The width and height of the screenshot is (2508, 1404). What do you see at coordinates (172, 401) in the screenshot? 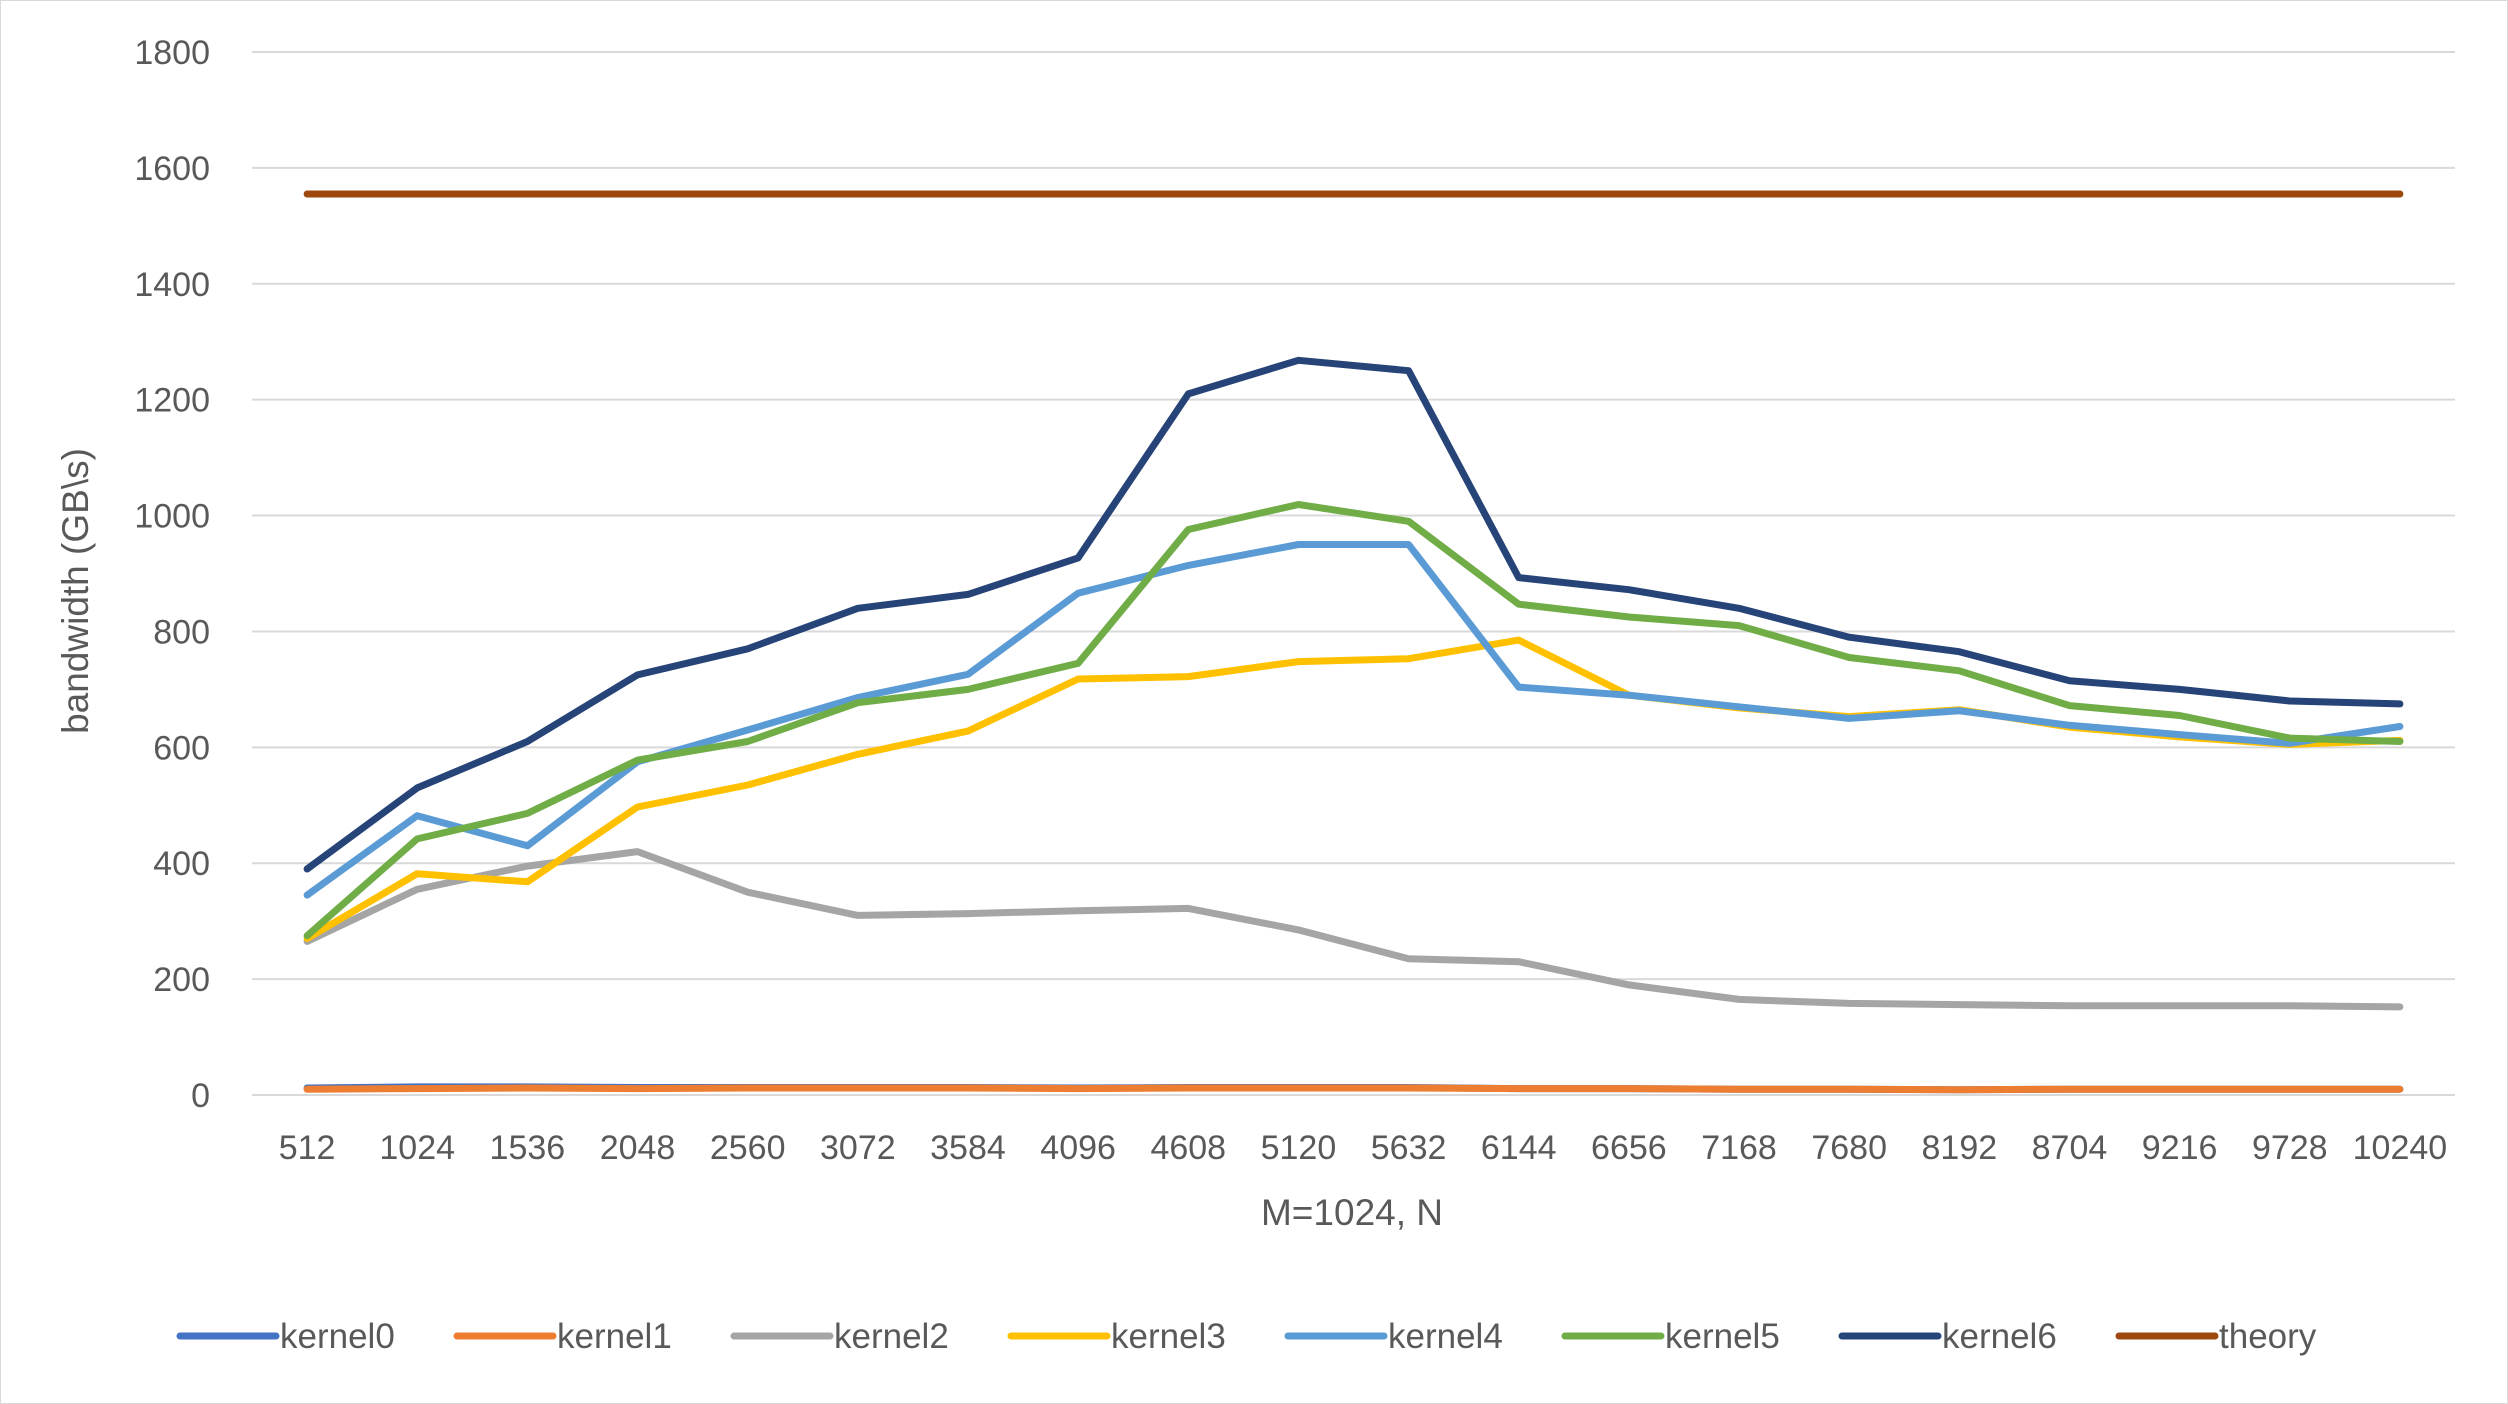
I see `y-tick-label-1200: 1200` at bounding box center [172, 401].